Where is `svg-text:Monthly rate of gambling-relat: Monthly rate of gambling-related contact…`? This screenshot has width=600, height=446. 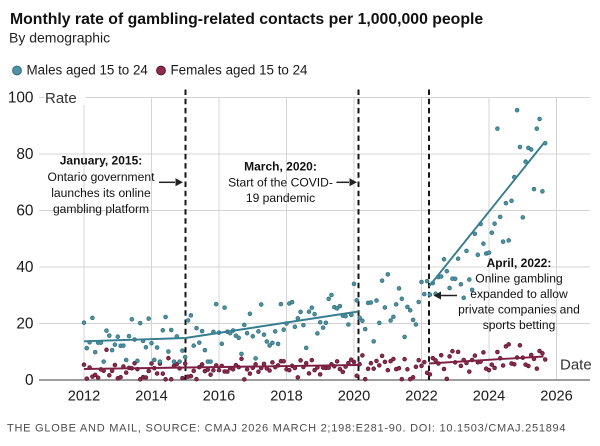 svg-text:Monthly rate of gambling-relat: Monthly rate of gambling-related contact… is located at coordinates (246, 19).